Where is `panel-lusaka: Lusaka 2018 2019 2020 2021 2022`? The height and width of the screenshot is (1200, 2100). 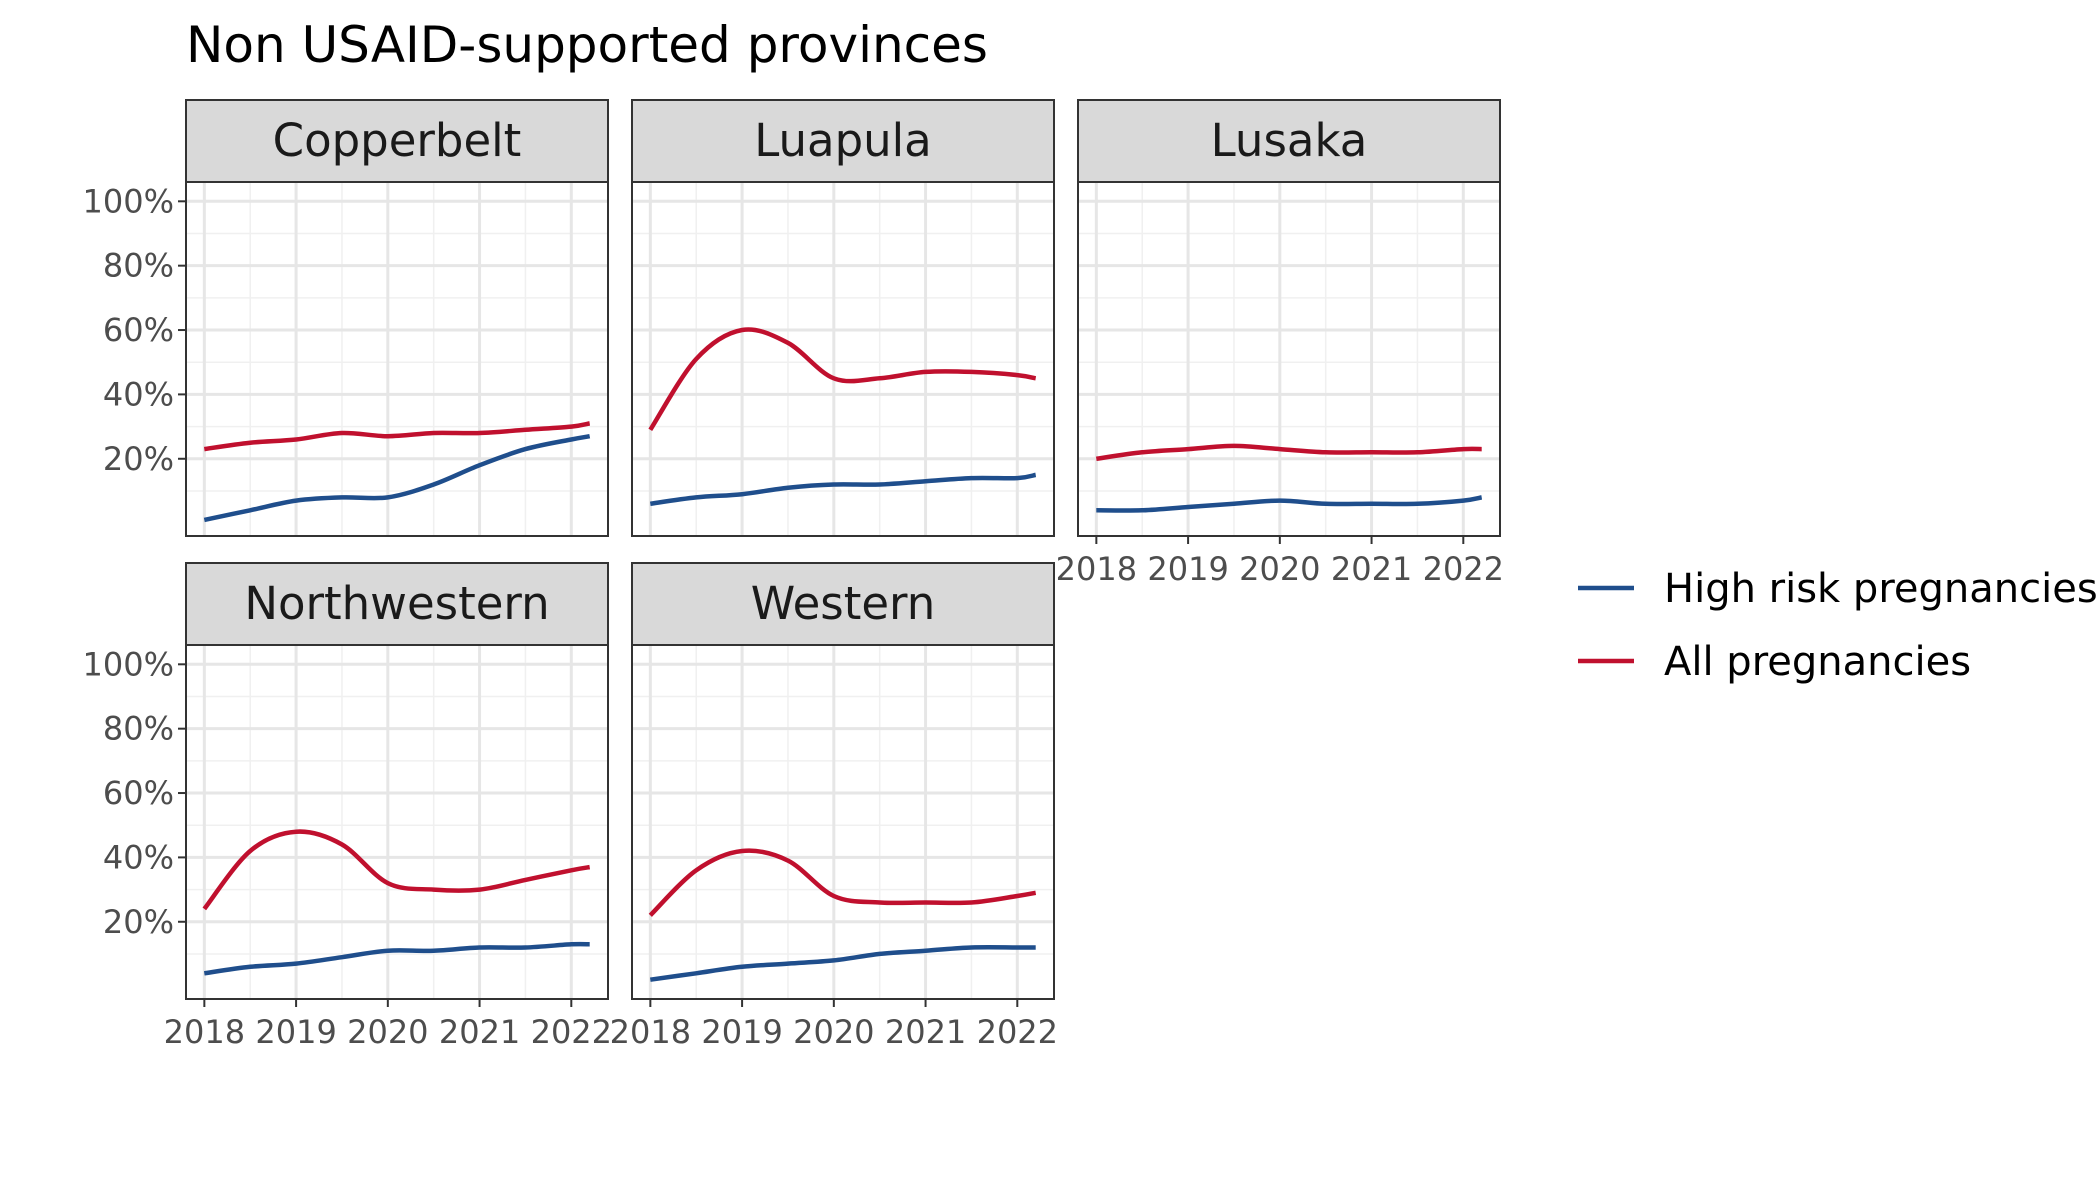 panel-lusaka: Lusaka 2018 2019 2020 2021 2022 is located at coordinates (1280, 343).